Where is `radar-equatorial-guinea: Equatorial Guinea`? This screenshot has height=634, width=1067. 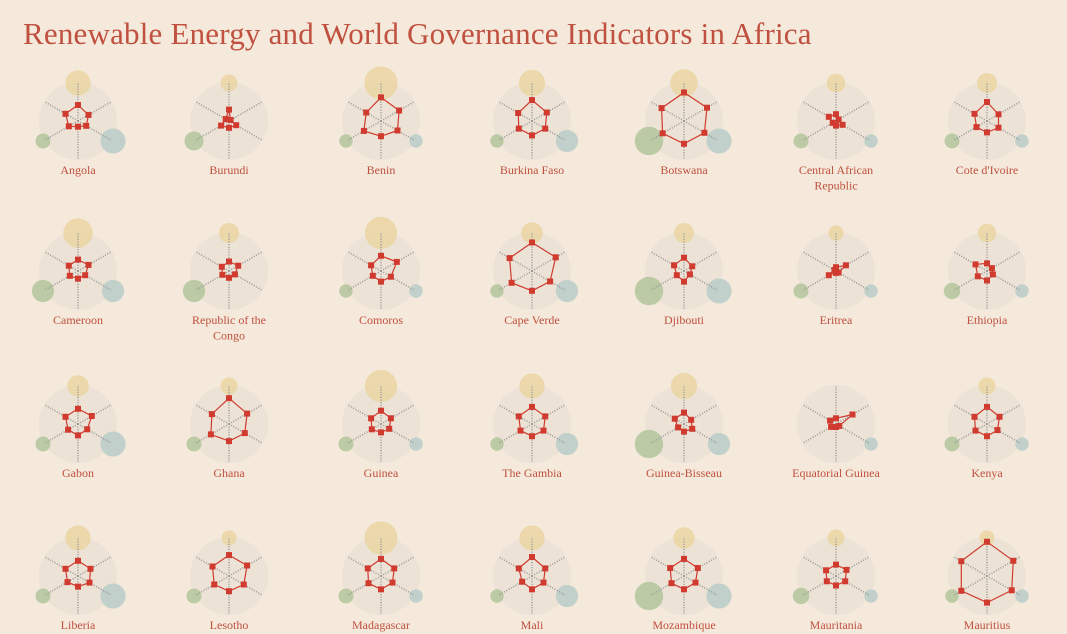
radar-equatorial-guinea: Equatorial Guinea is located at coordinates (836, 432).